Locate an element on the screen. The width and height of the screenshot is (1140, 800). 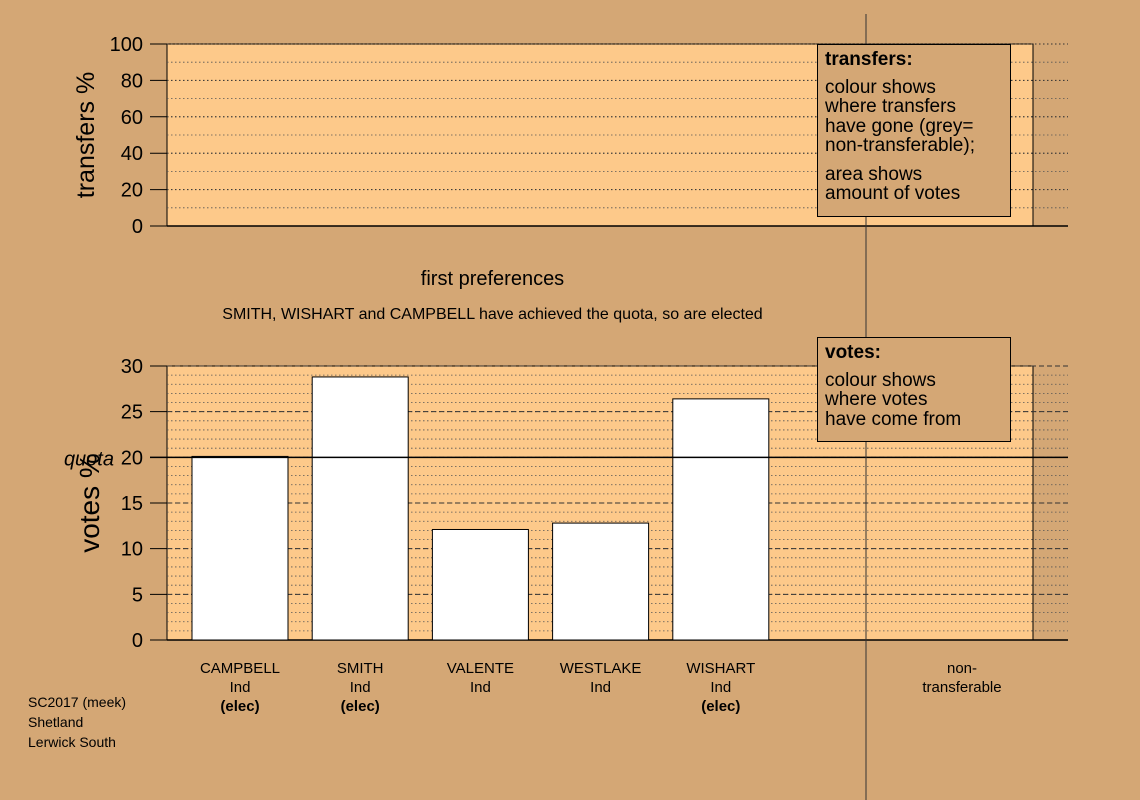
y-tick-label: 5 is located at coordinates (137, 595).